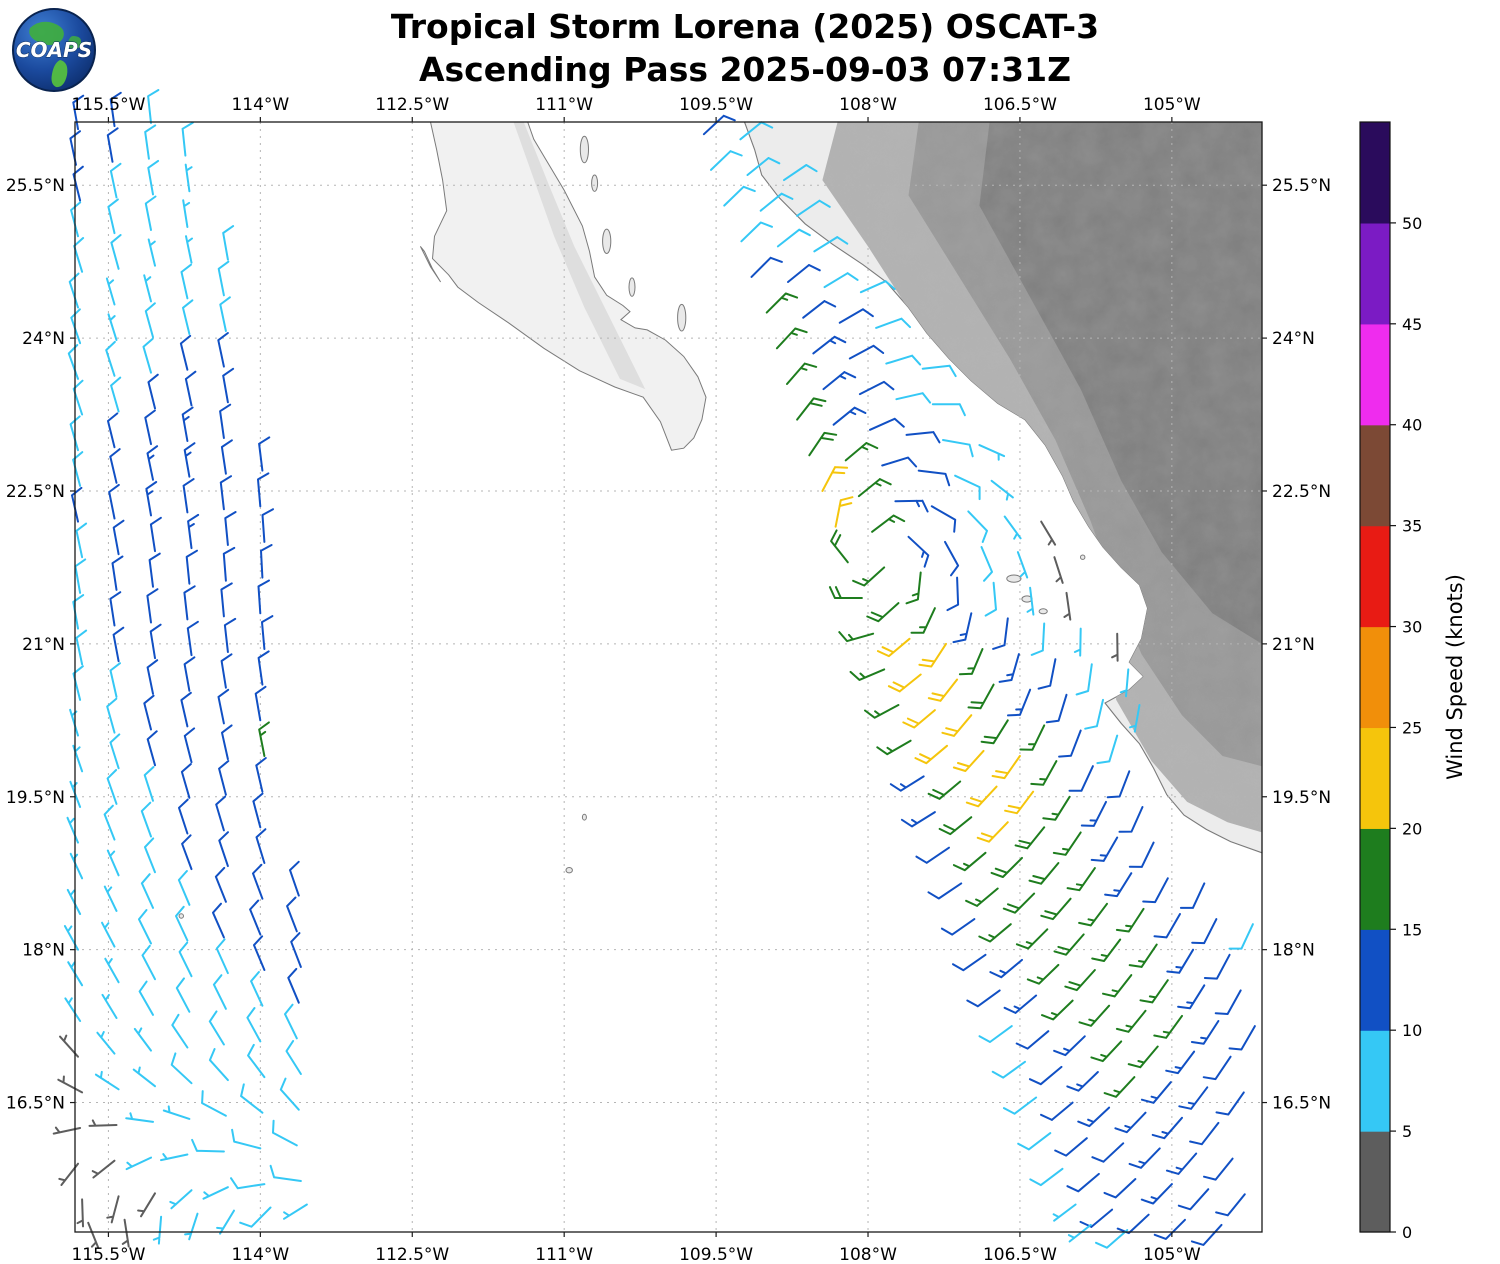 This screenshot has height=1264, width=1500. I want to click on colorbar-tick-label: 45, so click(1412, 324).